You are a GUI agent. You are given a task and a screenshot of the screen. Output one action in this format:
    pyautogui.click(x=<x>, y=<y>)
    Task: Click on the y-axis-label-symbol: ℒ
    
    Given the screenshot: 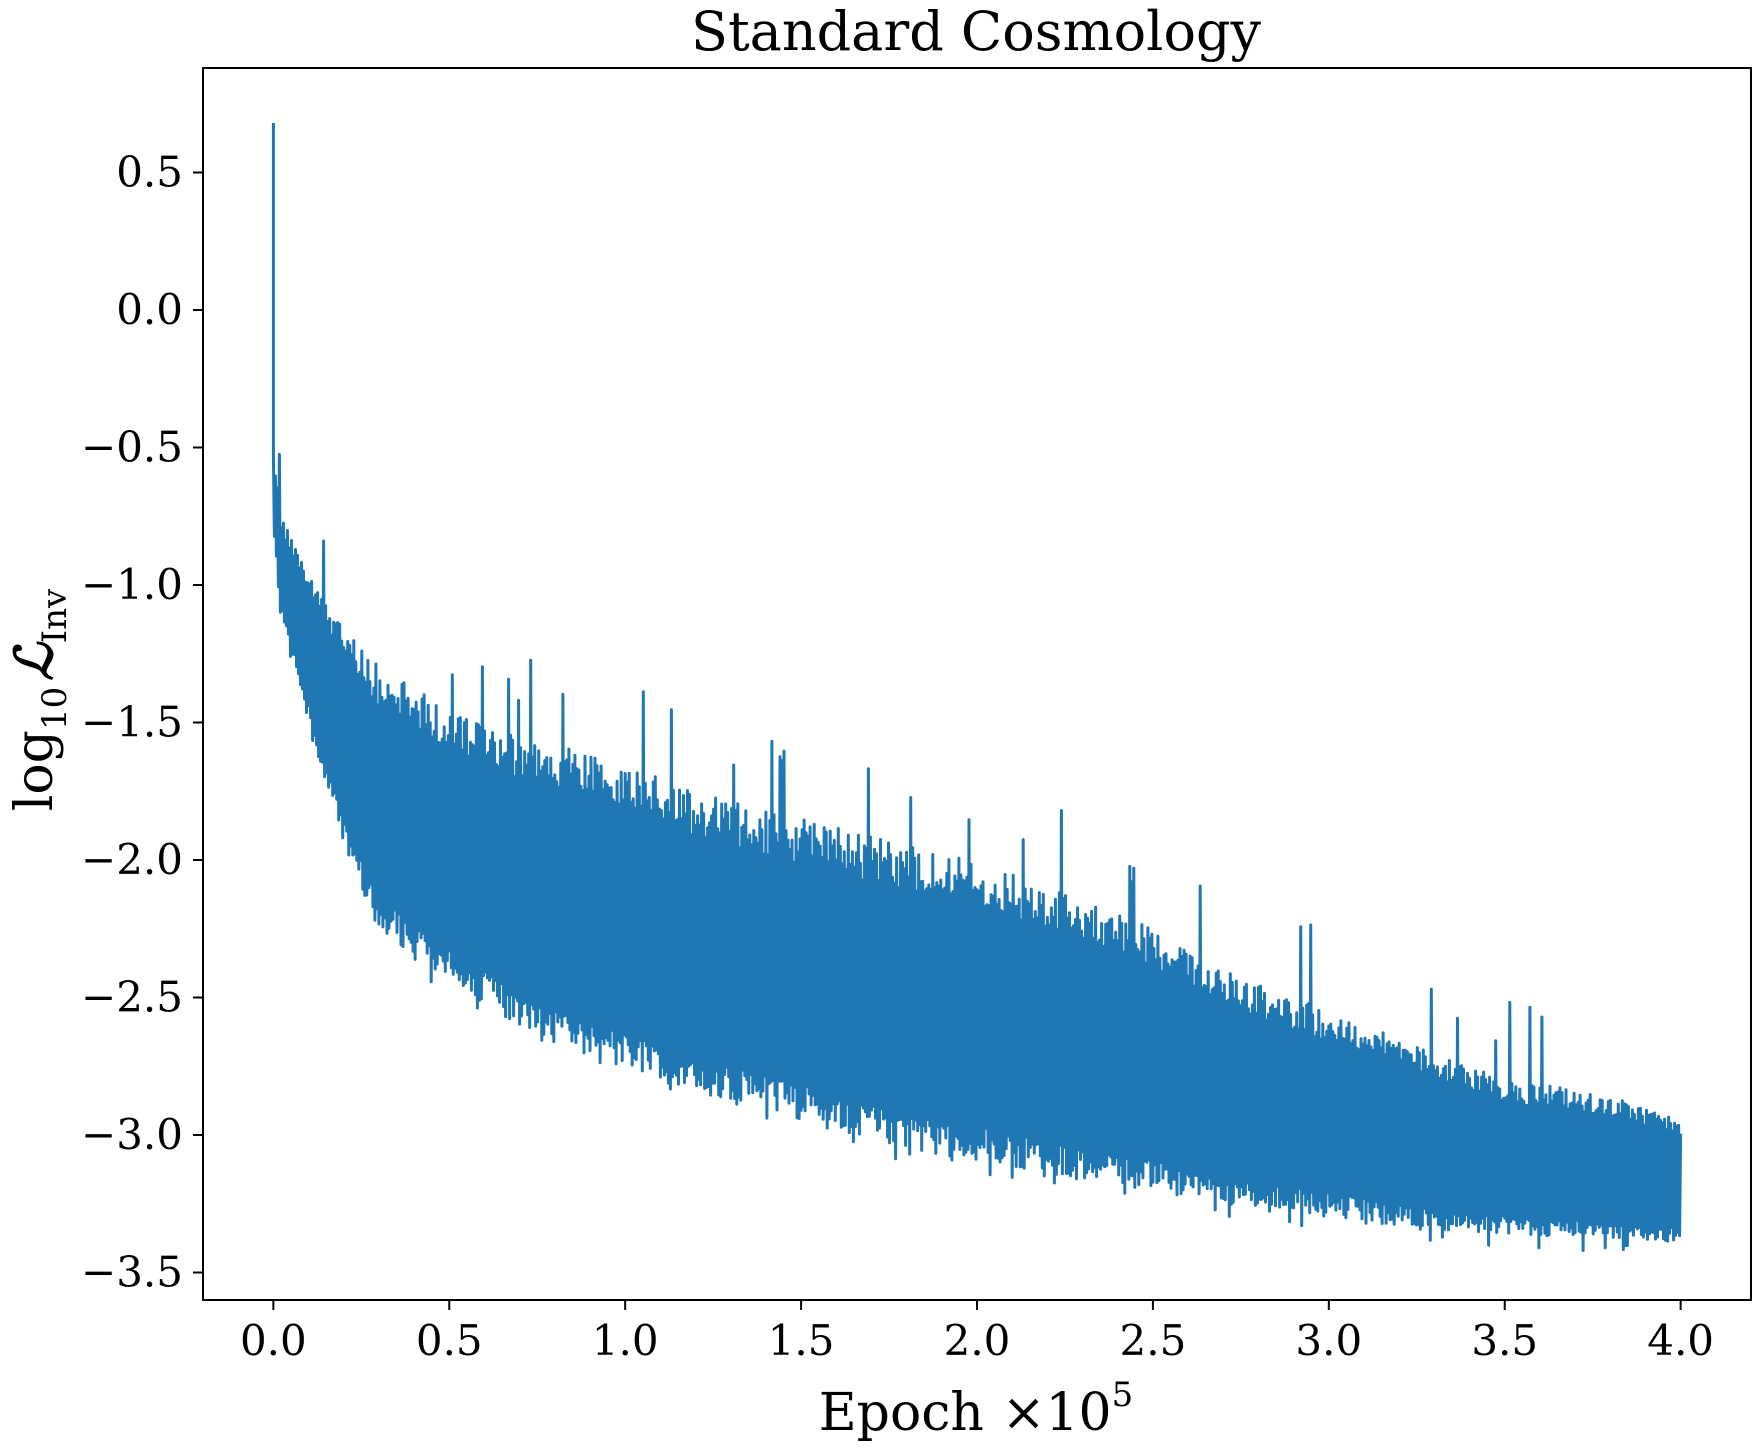 What is the action you would take?
    pyautogui.click(x=34, y=661)
    